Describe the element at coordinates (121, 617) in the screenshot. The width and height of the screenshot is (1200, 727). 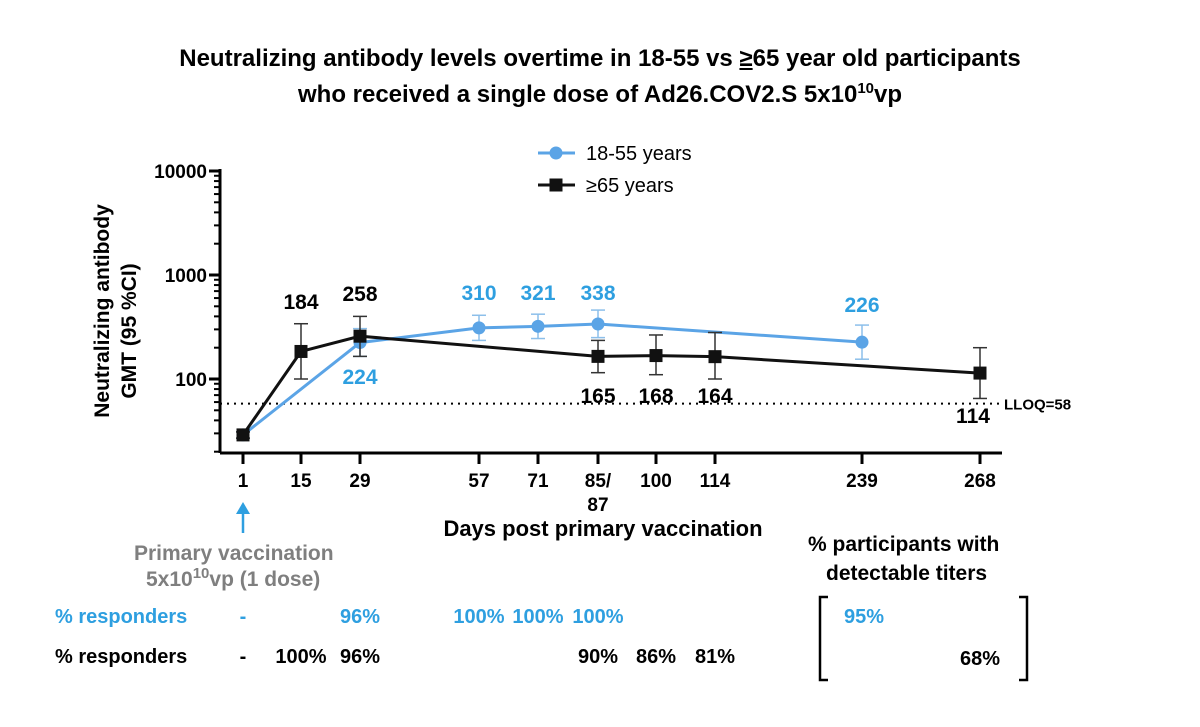
I see `responders-young-label: % responders` at that location.